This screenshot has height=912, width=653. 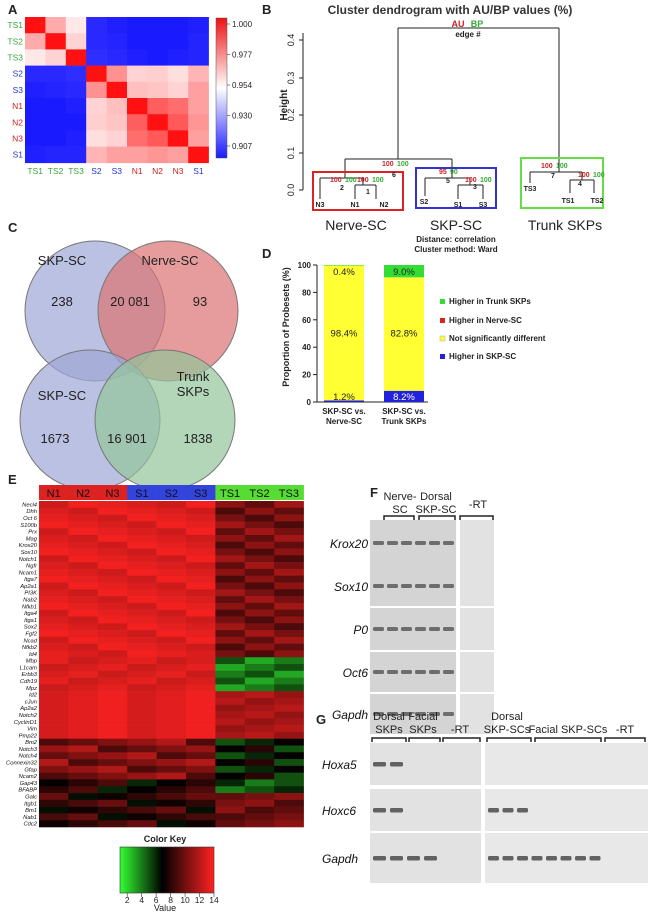 I want to click on bar-bottom-label: 8.2%, so click(x=404, y=397).